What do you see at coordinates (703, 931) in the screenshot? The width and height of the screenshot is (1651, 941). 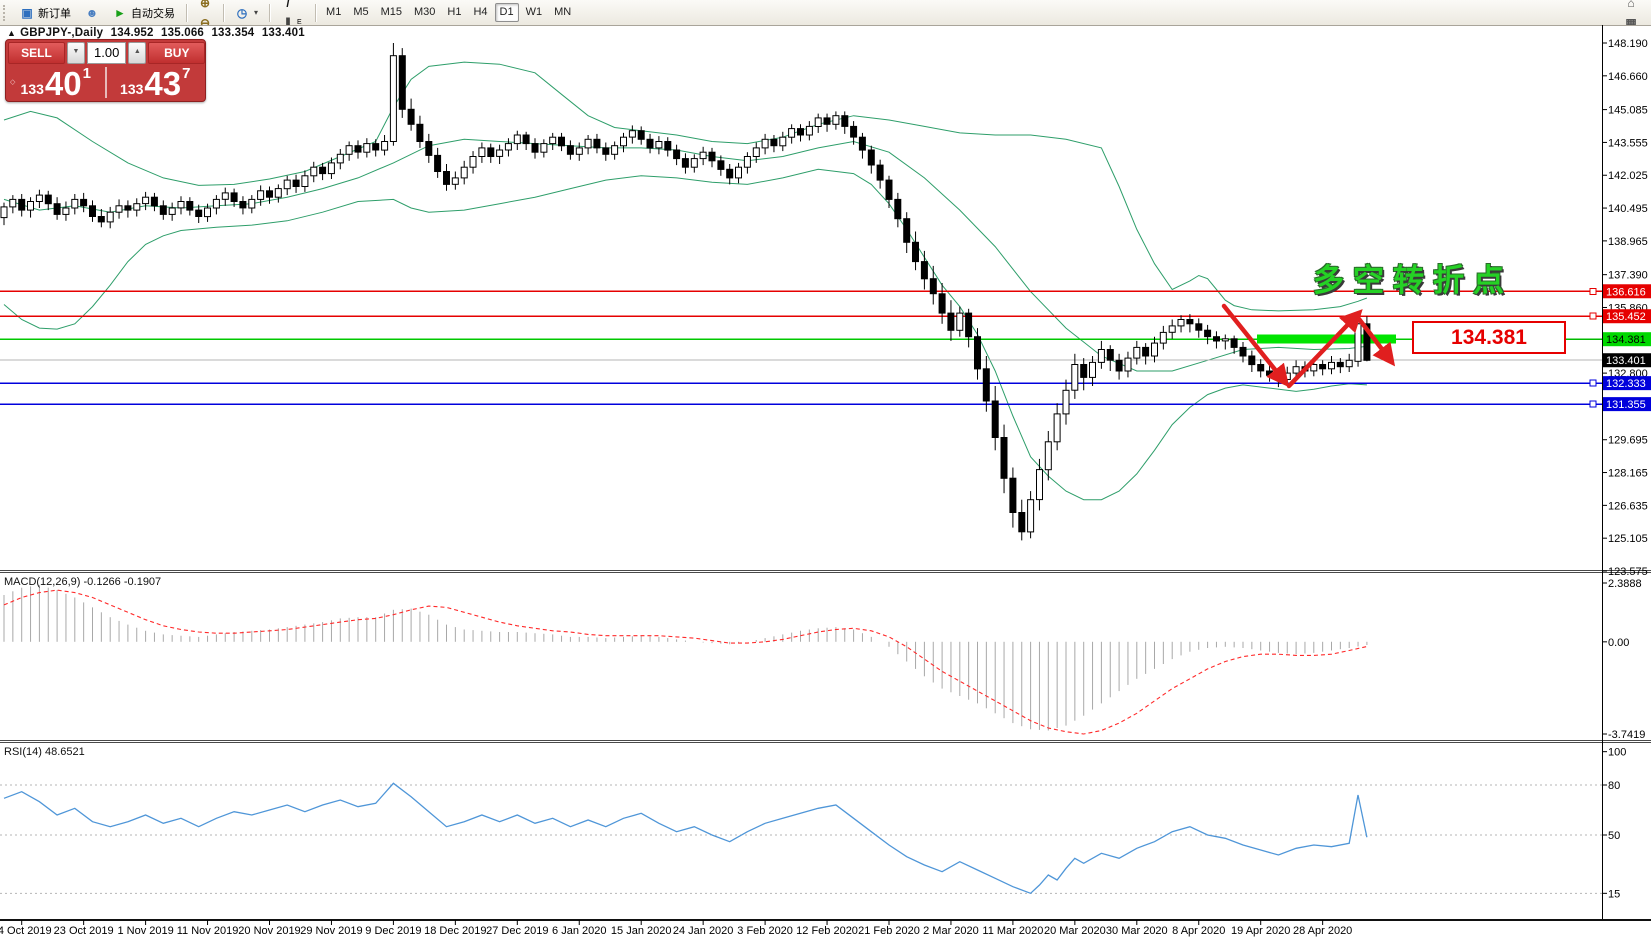 I see `time-tick-label: 24 Jan 2020` at bounding box center [703, 931].